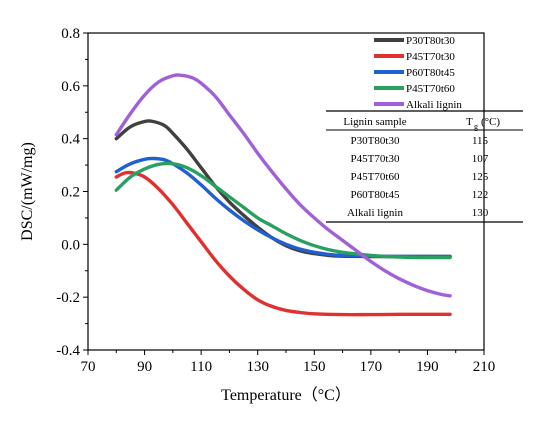  What do you see at coordinates (430, 73) in the screenshot?
I see `legend-label-2: P60T80t45` at bounding box center [430, 73].